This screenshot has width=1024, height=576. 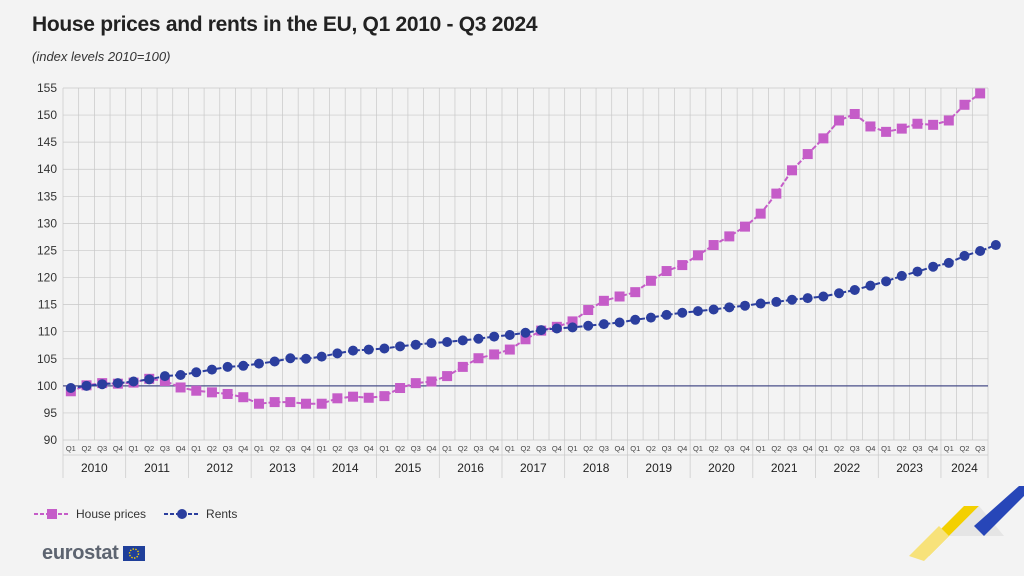 I want to click on y-tick-label: 145, so click(x=47, y=142).